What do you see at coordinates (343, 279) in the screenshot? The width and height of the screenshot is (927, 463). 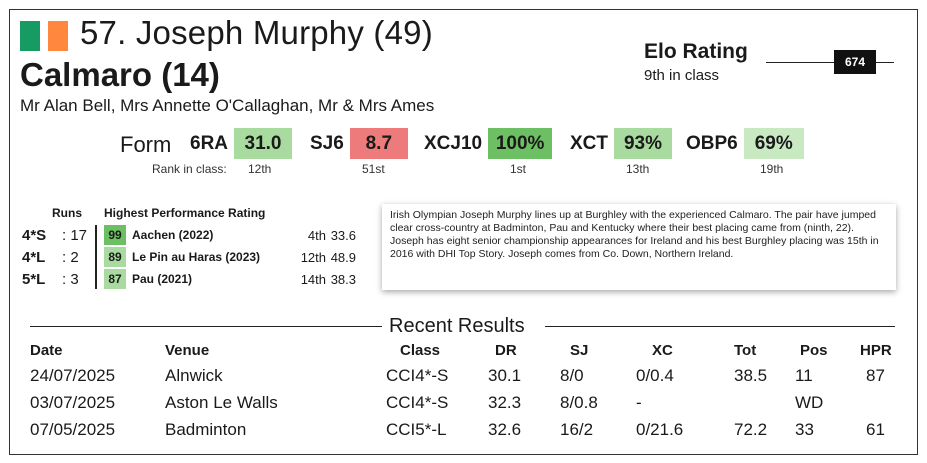 I see `hpr-score: 38.3` at bounding box center [343, 279].